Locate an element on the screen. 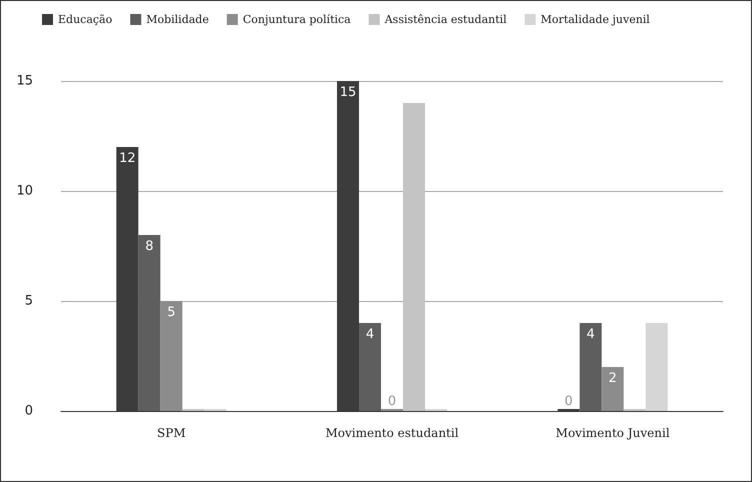  legend-label: Assistência estudantil is located at coordinates (446, 19).